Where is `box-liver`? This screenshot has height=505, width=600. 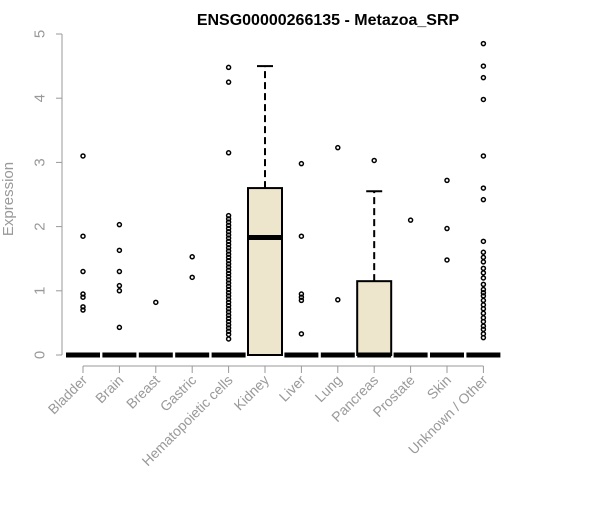 box-liver is located at coordinates (301, 259).